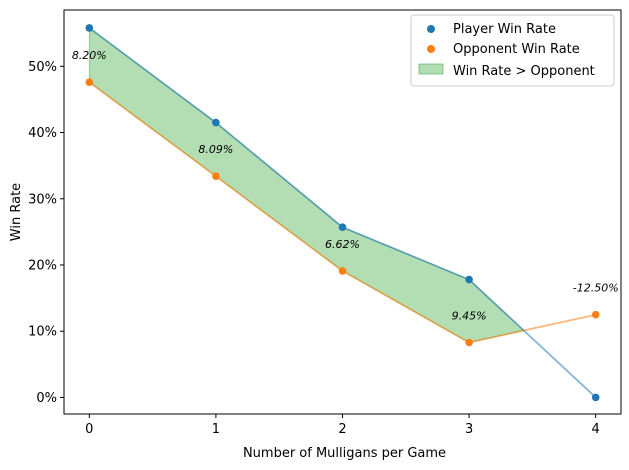 The width and height of the screenshot is (629, 470). Describe the element at coordinates (431, 69) in the screenshot. I see `legend-swatch-fill` at that location.